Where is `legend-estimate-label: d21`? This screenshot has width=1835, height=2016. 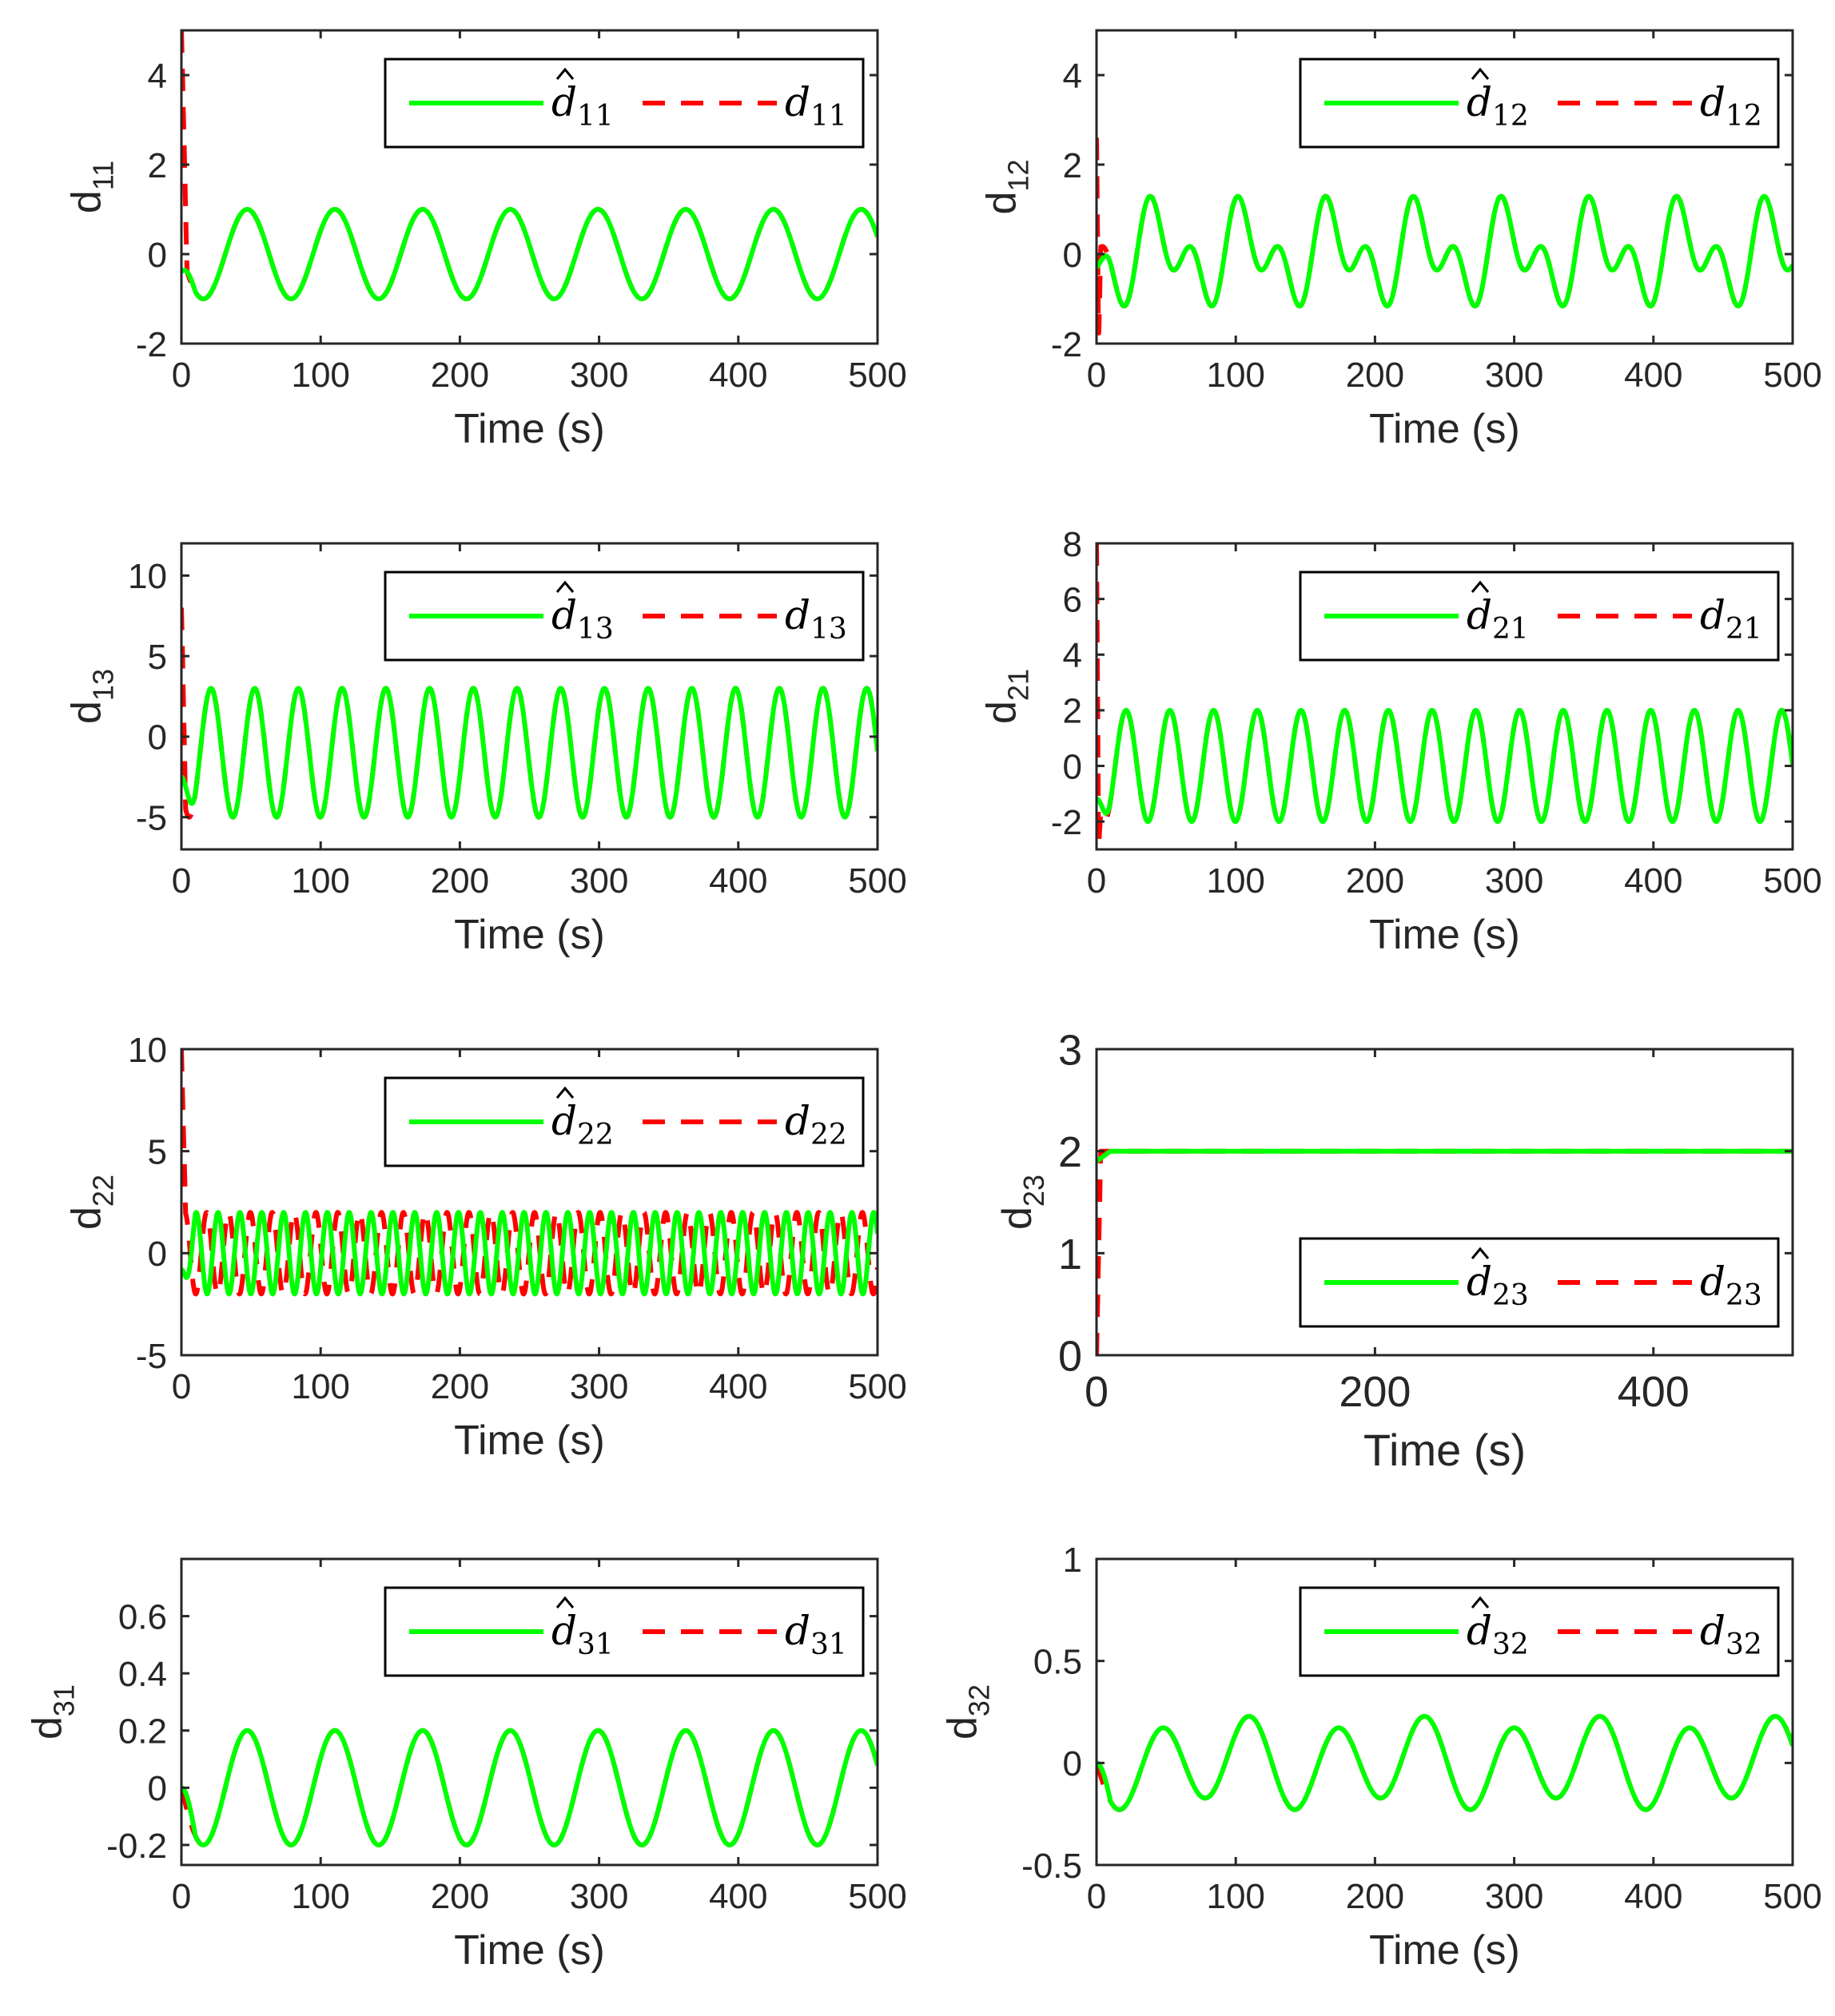 legend-estimate-label: d21 is located at coordinates (1498, 619).